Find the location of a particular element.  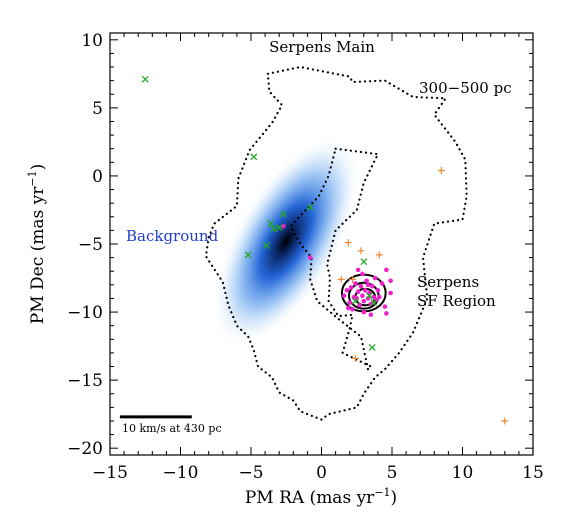

x-axis-label: PM RA (mas yr−1) is located at coordinates (321, 497).